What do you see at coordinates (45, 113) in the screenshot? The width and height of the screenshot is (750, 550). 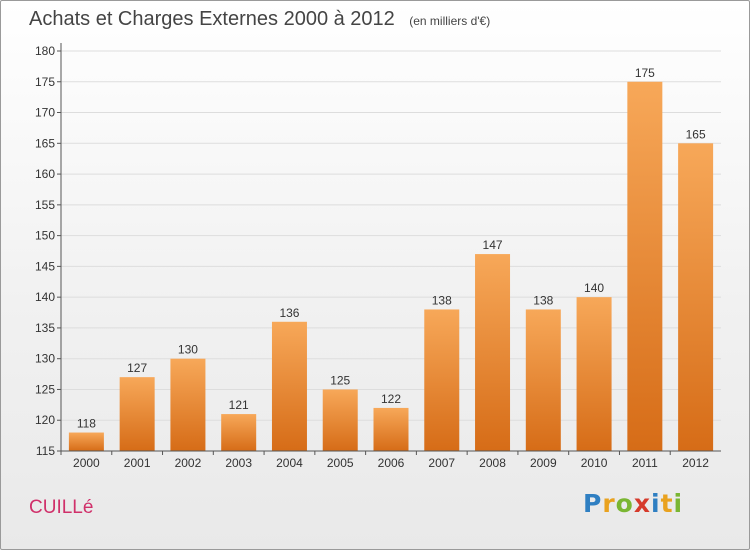 I see `y-tick-label: 170` at bounding box center [45, 113].